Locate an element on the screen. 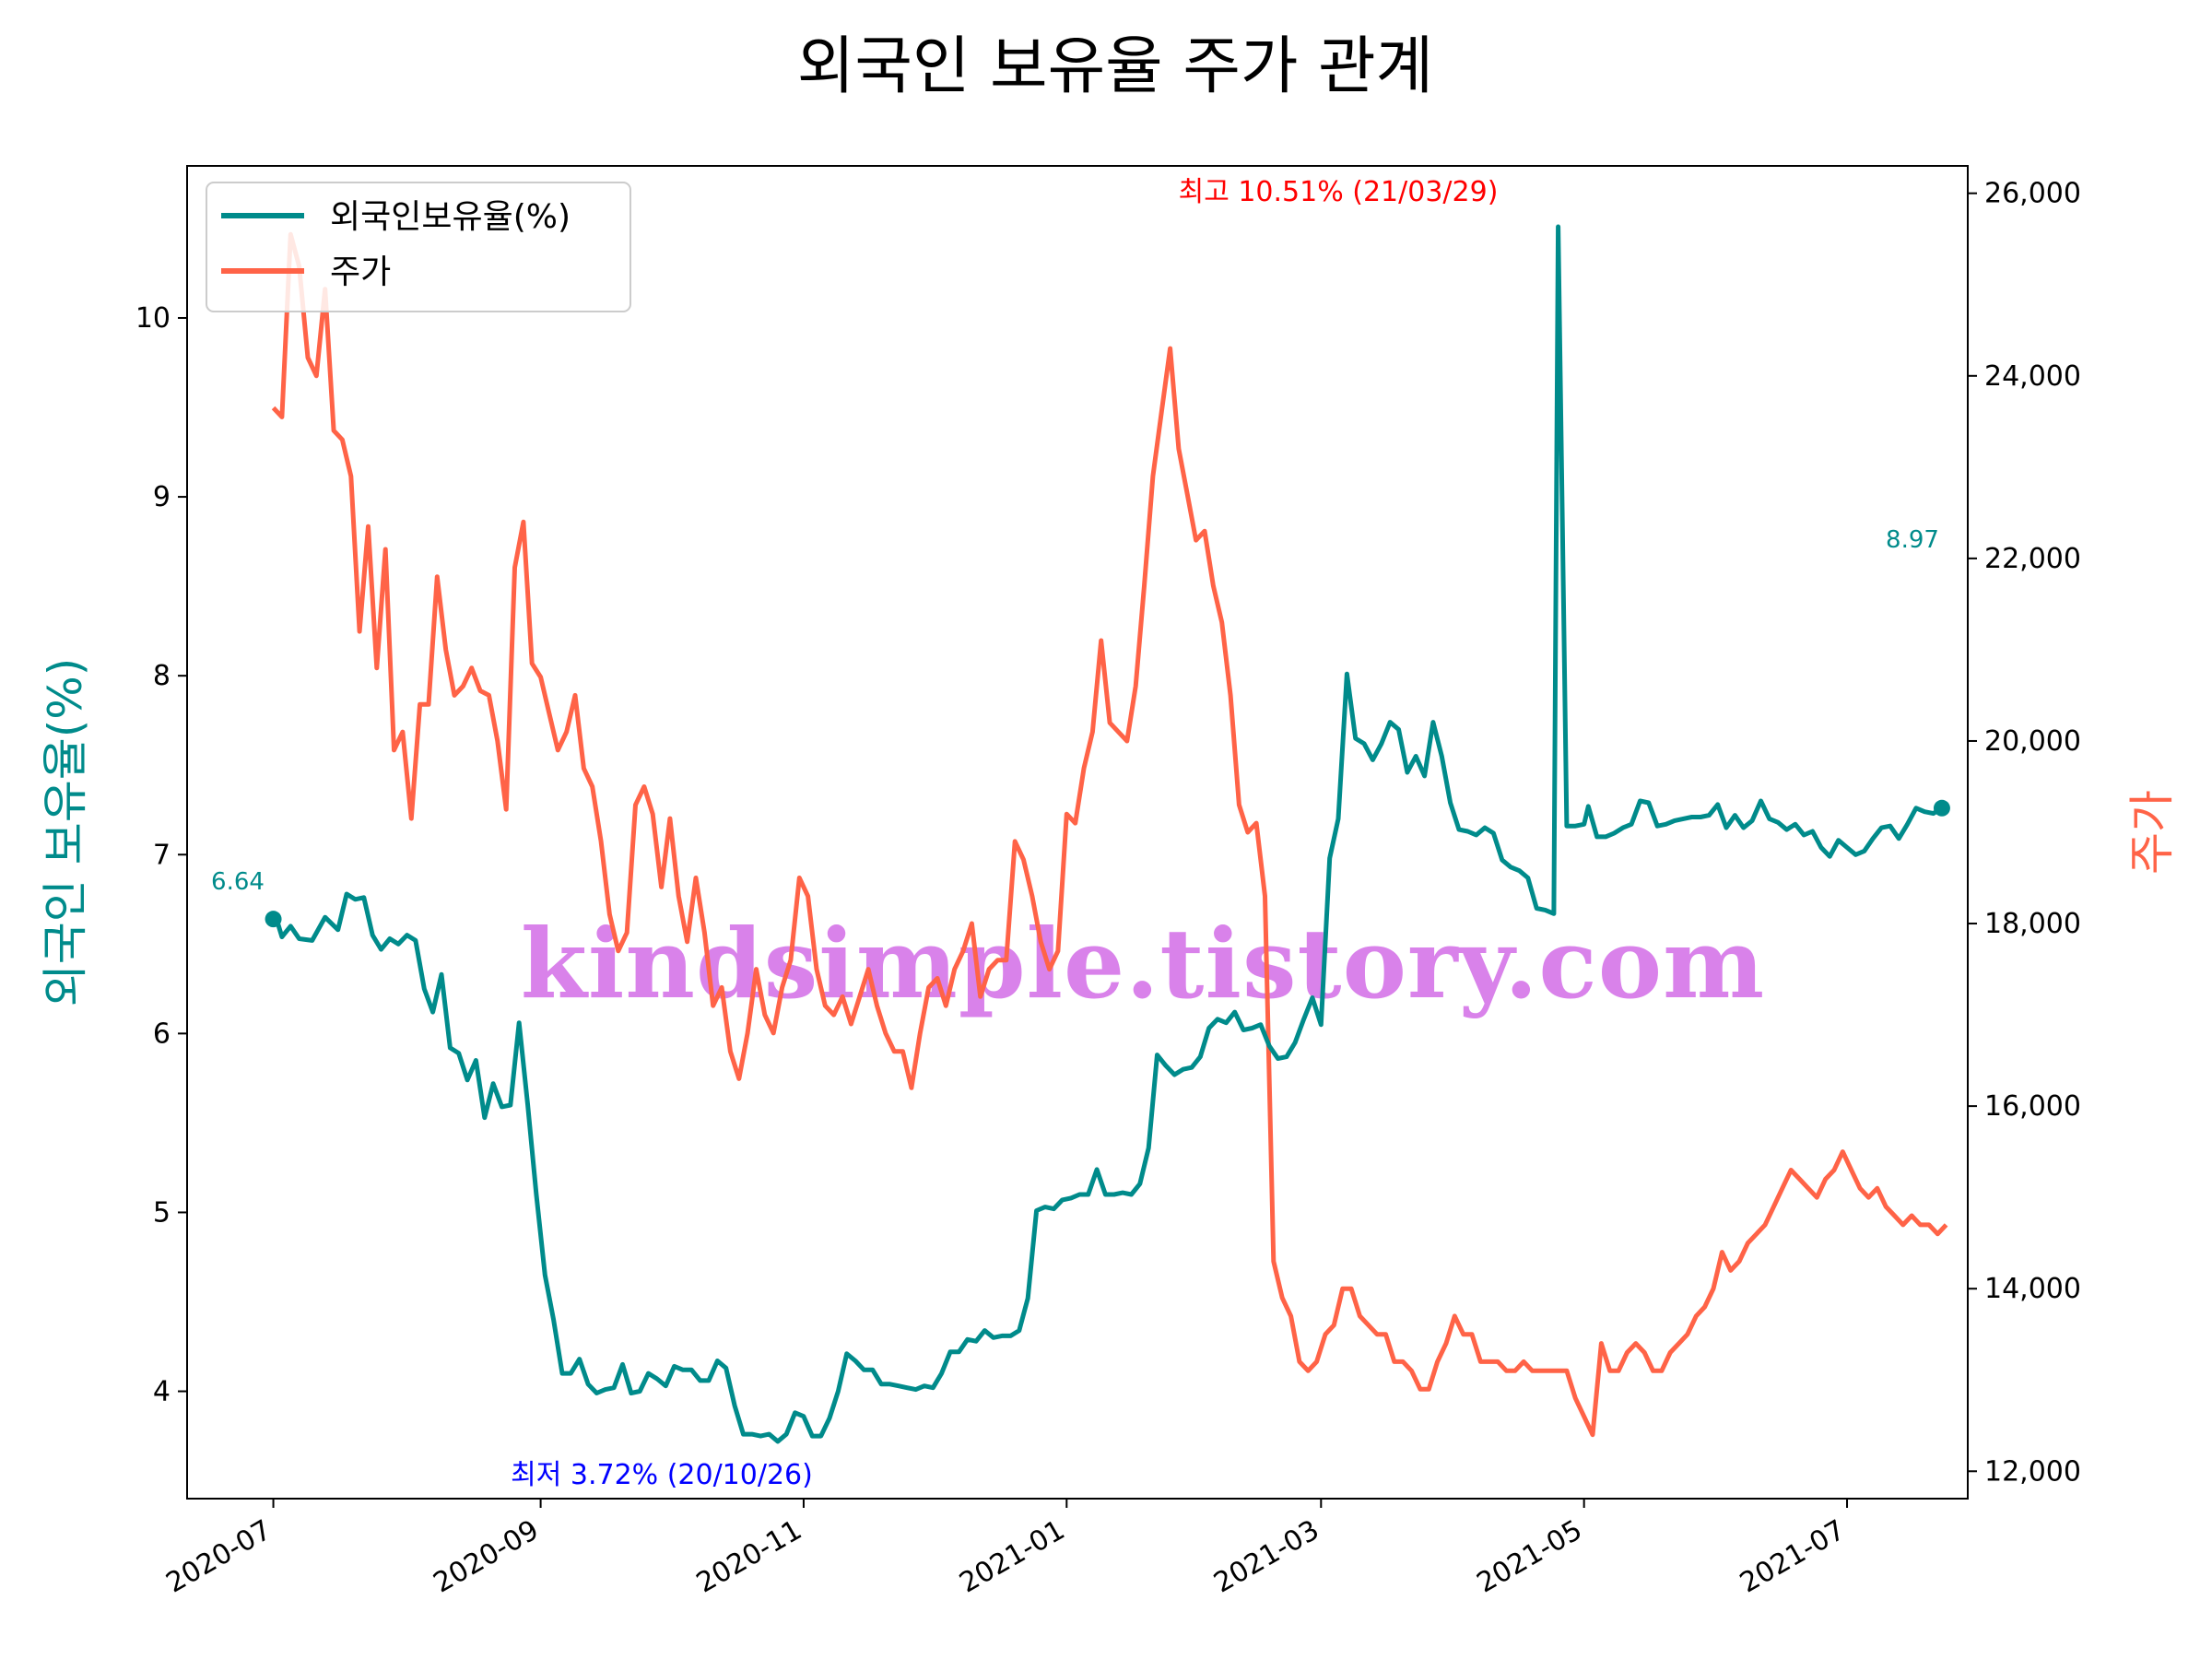  y-axis-label-left: 외국인 보유율(%) is located at coordinates (65, 832).